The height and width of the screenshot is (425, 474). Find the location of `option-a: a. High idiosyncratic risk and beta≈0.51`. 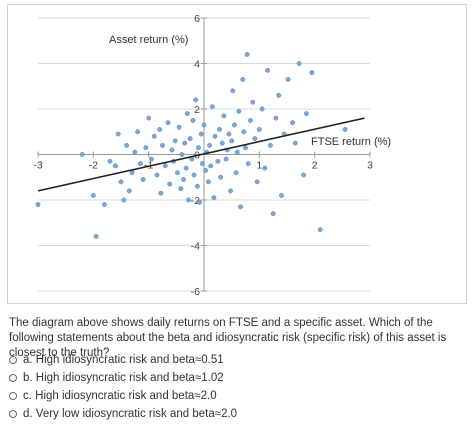

option-a: a. High idiosyncratic risk and beta≈0.51 is located at coordinates (123, 360).